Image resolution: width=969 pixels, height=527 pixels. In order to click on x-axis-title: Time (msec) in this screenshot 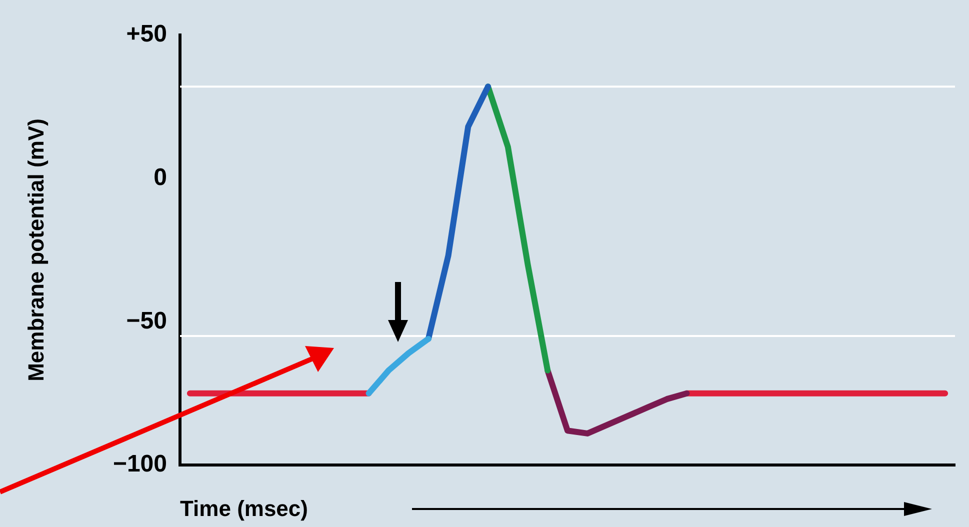, I will do `click(244, 508)`.